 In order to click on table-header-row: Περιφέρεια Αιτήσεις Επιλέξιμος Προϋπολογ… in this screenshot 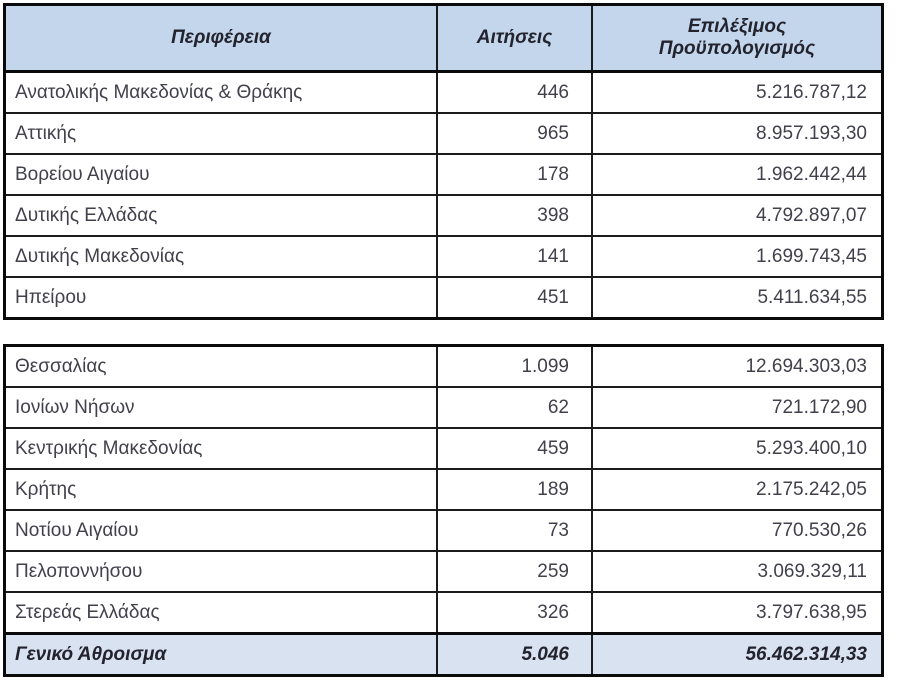, I will do `click(443, 39)`.